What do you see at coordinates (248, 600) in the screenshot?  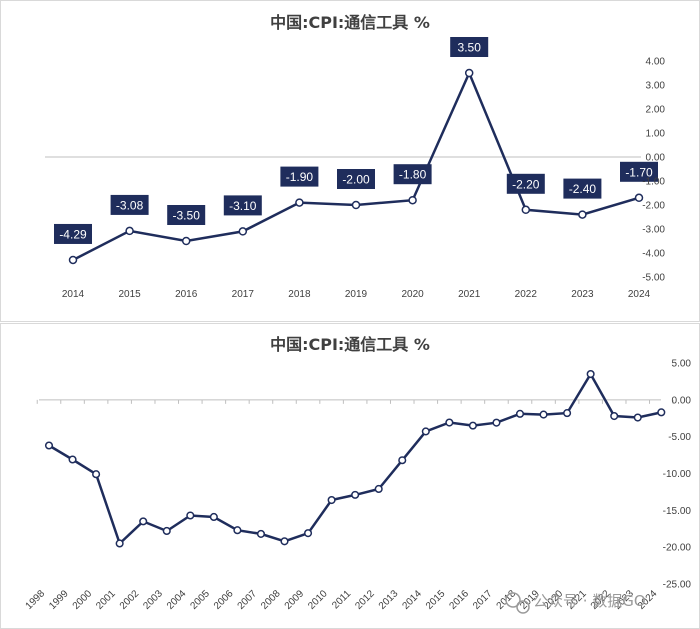 I see `x-tick-label: 2007` at bounding box center [248, 600].